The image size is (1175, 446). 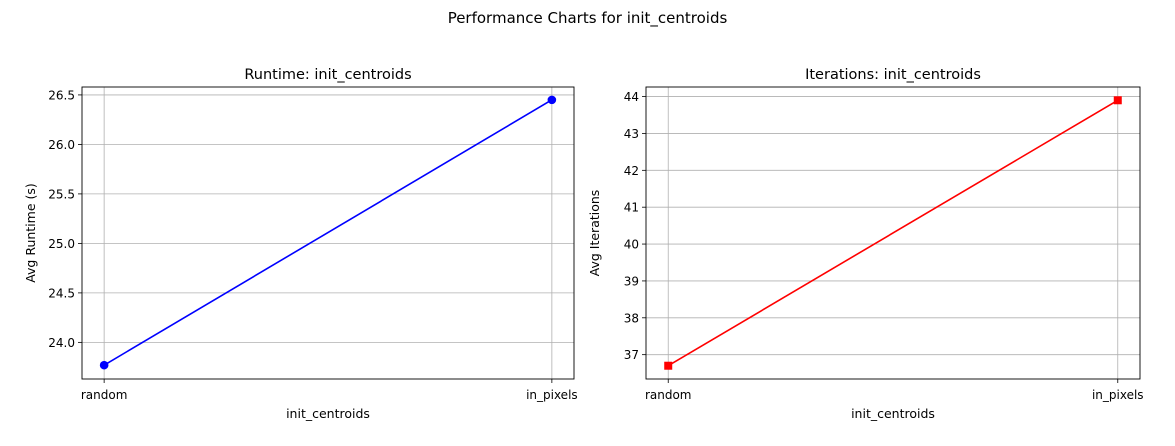 What do you see at coordinates (631, 208) in the screenshot?
I see `iterations-y-tick-label: 41` at bounding box center [631, 208].